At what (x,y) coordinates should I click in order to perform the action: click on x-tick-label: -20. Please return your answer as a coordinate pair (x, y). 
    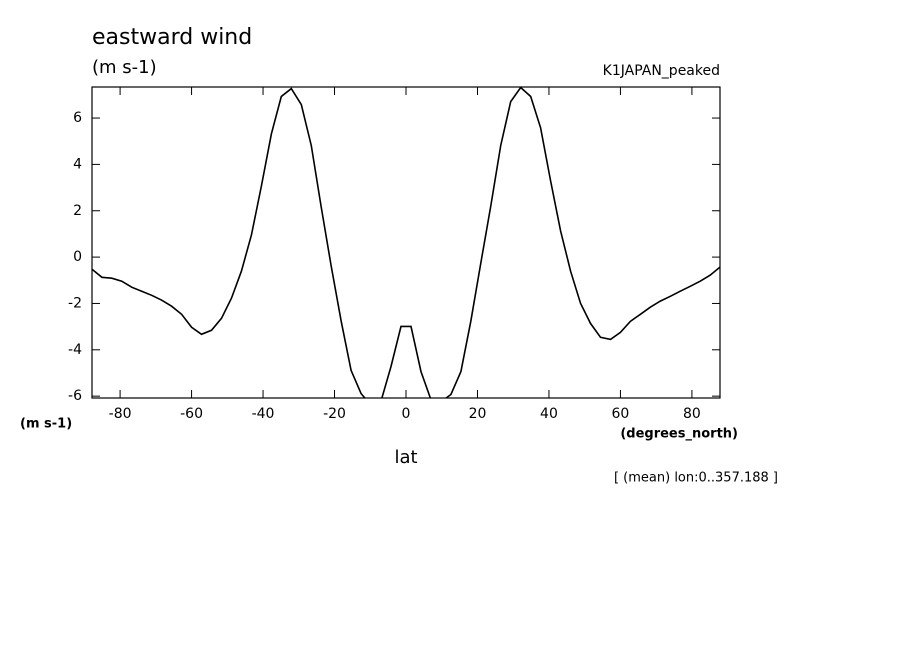
    Looking at the image, I should click on (334, 414).